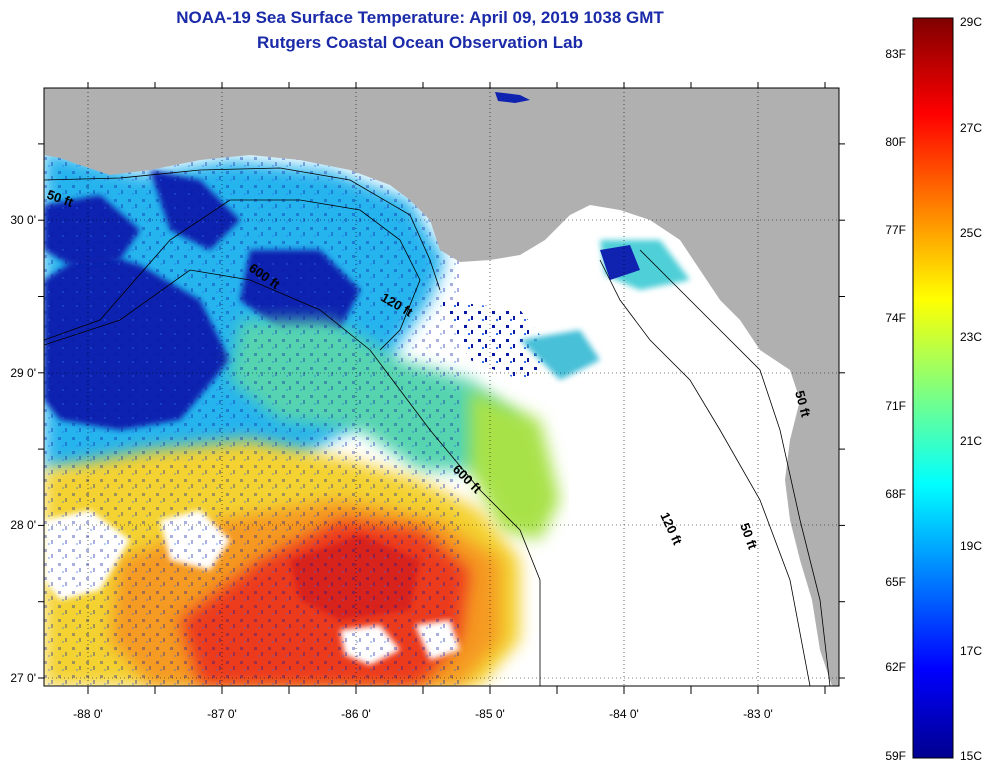  Describe the element at coordinates (23, 373) in the screenshot. I see `lat-tick-label: 29 0'` at that location.